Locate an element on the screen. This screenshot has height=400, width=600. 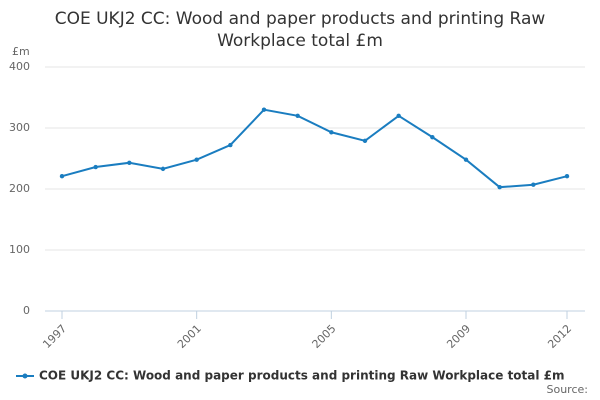
x-tick-label: 1997 is located at coordinates (54, 336).